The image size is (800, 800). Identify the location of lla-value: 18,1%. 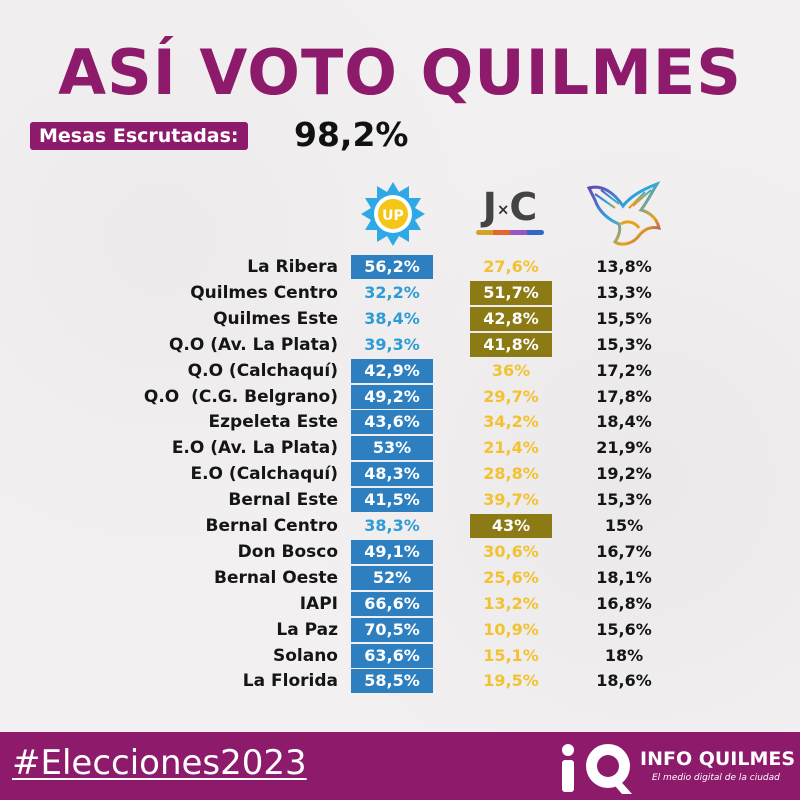
(624, 577).